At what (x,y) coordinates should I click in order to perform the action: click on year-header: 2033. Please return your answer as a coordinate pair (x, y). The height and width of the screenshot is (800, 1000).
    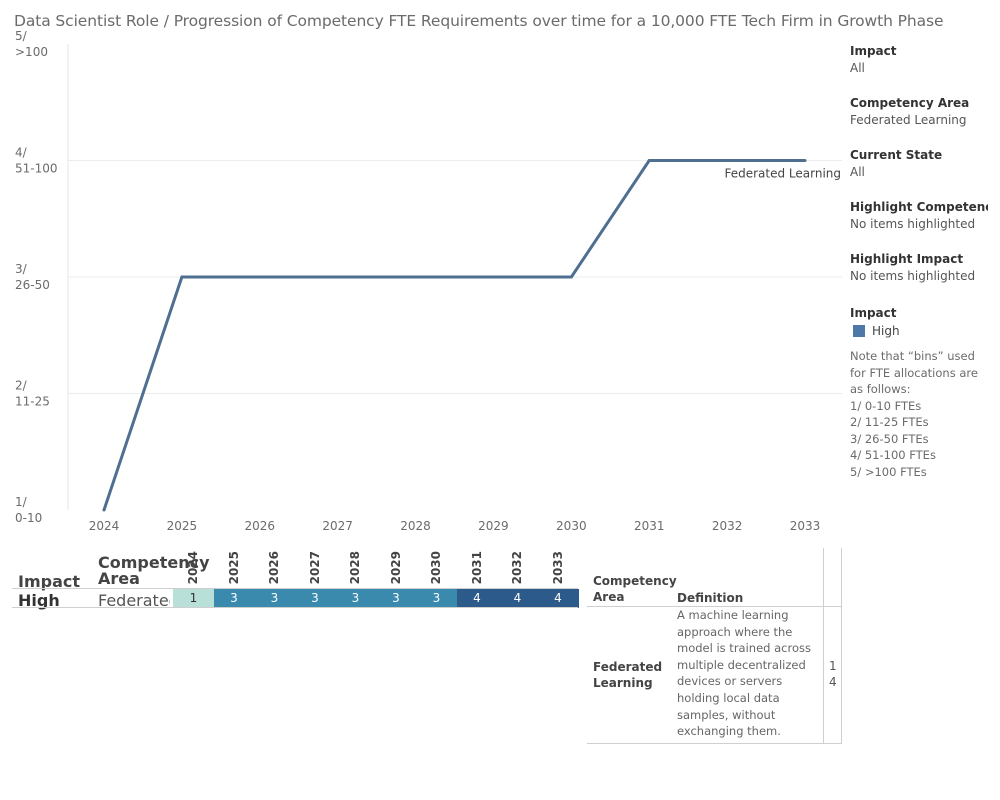
    Looking at the image, I should click on (557, 568).